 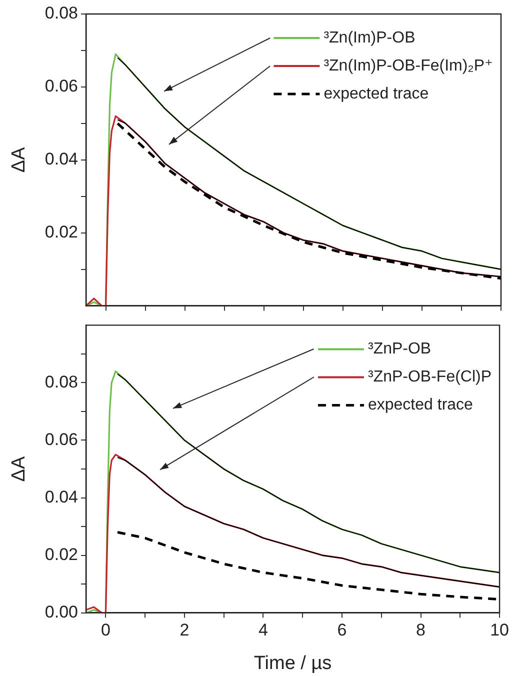 I want to click on x-tick-label: 8, so click(x=421, y=630).